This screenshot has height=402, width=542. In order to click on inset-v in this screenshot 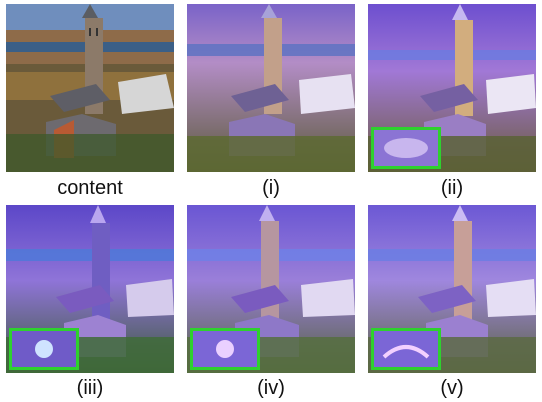, I will do `click(406, 349)`.